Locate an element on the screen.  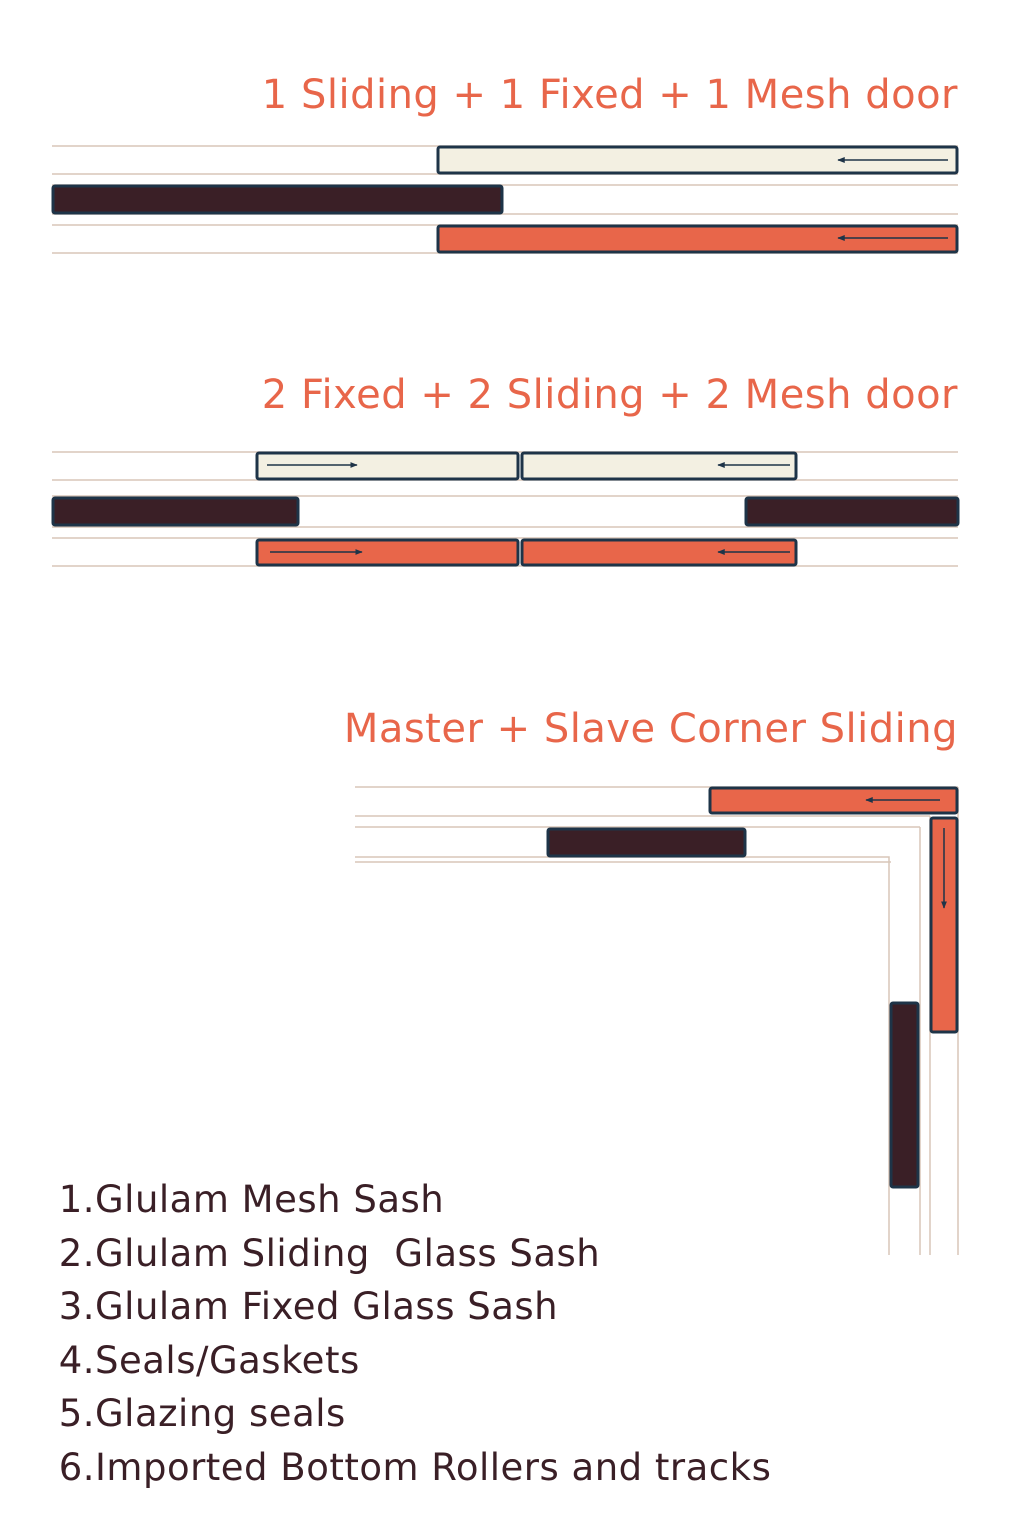
legend-item: 3. Glulam Fixed Glass Sash is located at coordinates (412, 1307).